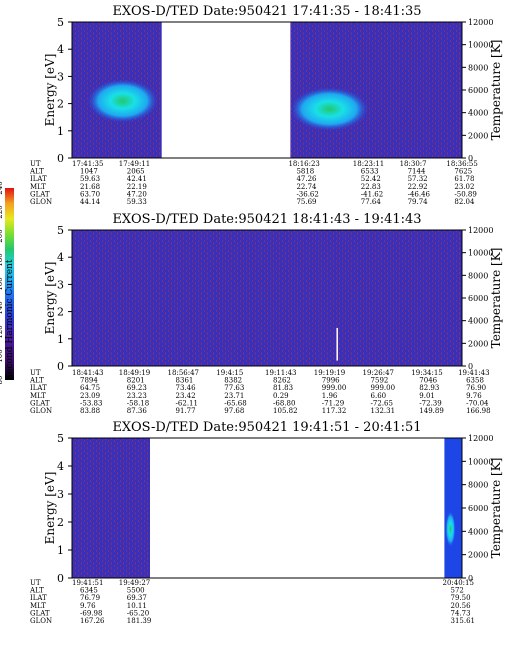  What do you see at coordinates (475, 381) in the screenshot?
I see `orbit-value: 6358` at bounding box center [475, 381].